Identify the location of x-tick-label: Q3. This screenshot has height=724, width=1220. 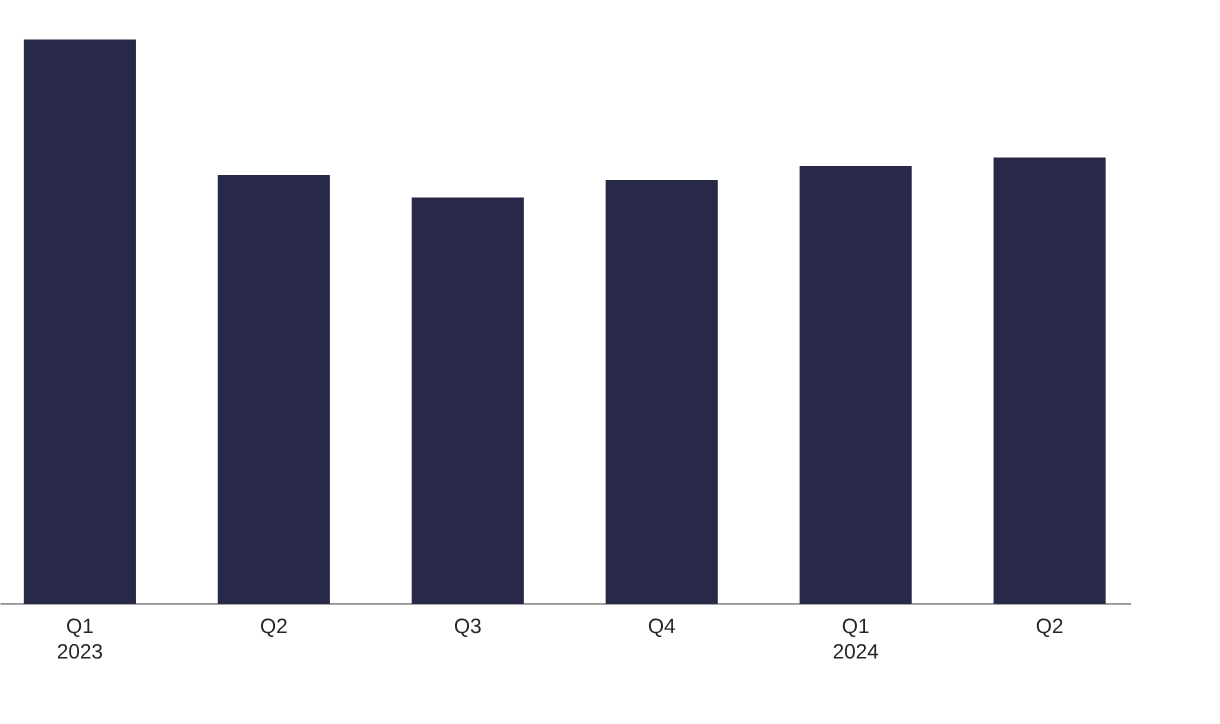
(467, 628).